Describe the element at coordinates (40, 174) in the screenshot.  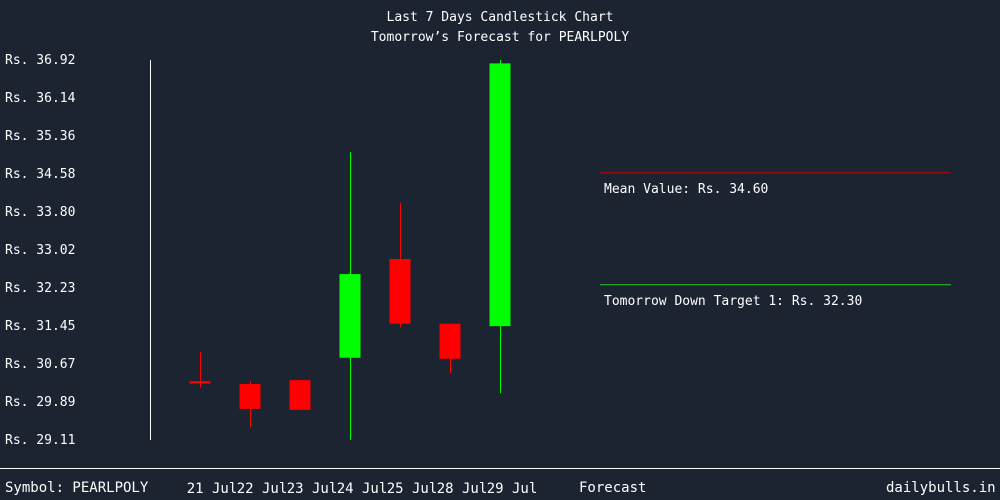
I see `y-tick-label: Rs. 34.58` at that location.